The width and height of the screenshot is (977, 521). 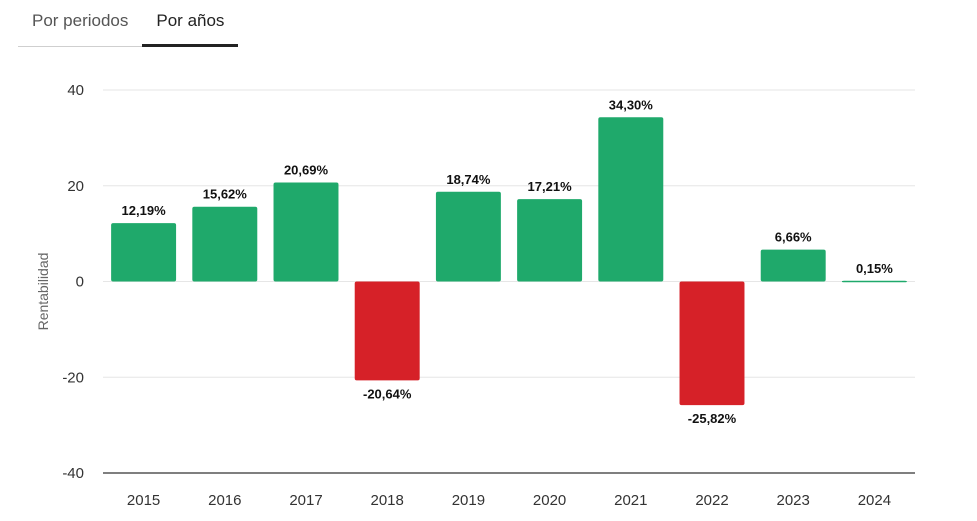 What do you see at coordinates (468, 236) in the screenshot?
I see `bar-2019` at bounding box center [468, 236].